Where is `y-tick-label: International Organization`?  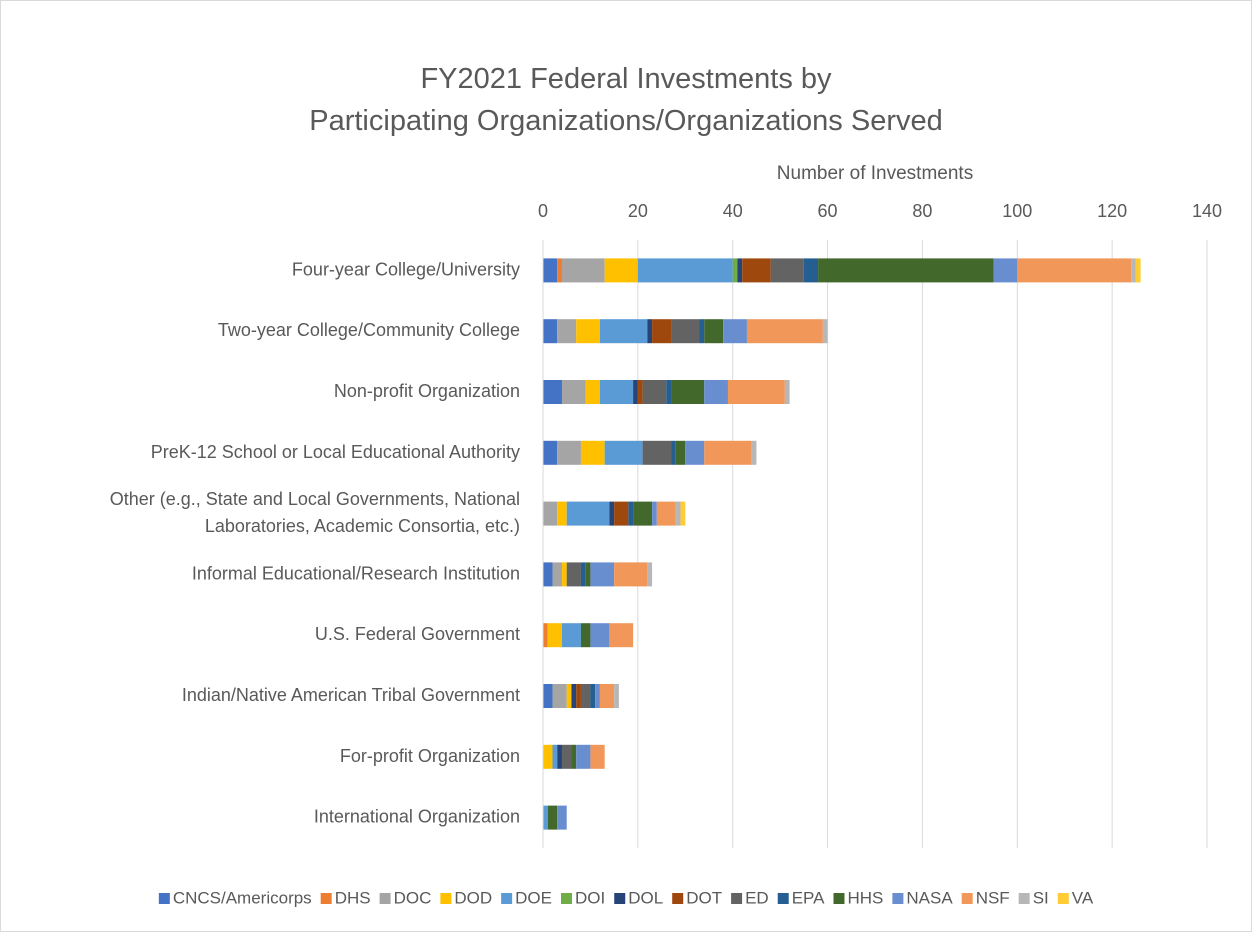
y-tick-label: International Organization is located at coordinates (417, 816).